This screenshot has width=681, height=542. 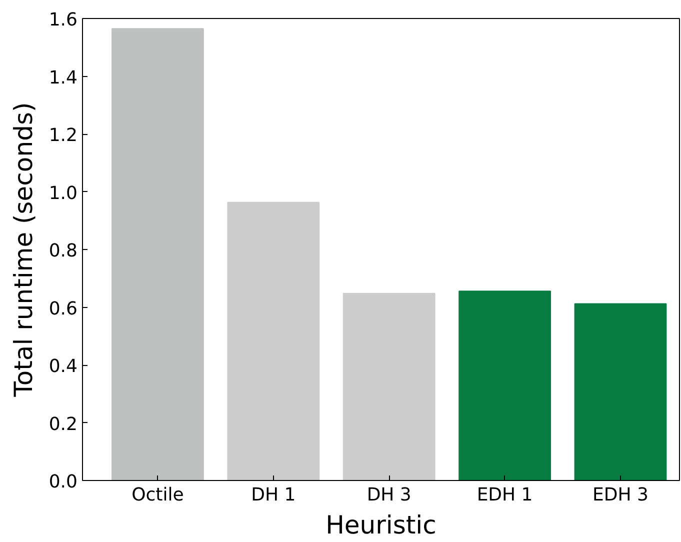 I want to click on y-tick-label: 0.6, so click(x=63, y=309).